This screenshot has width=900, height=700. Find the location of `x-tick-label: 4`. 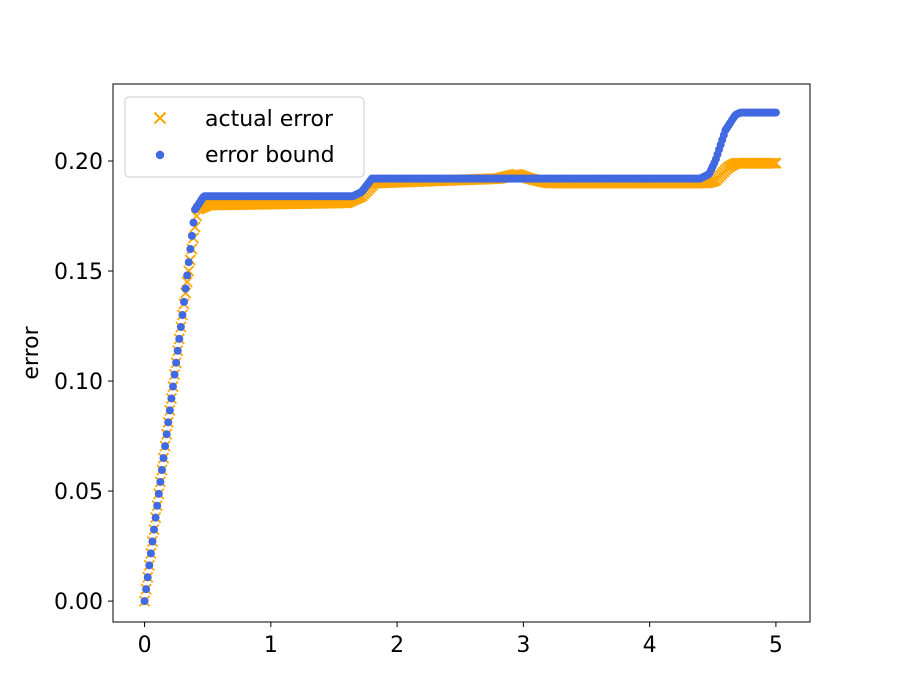

x-tick-label: 4 is located at coordinates (650, 645).